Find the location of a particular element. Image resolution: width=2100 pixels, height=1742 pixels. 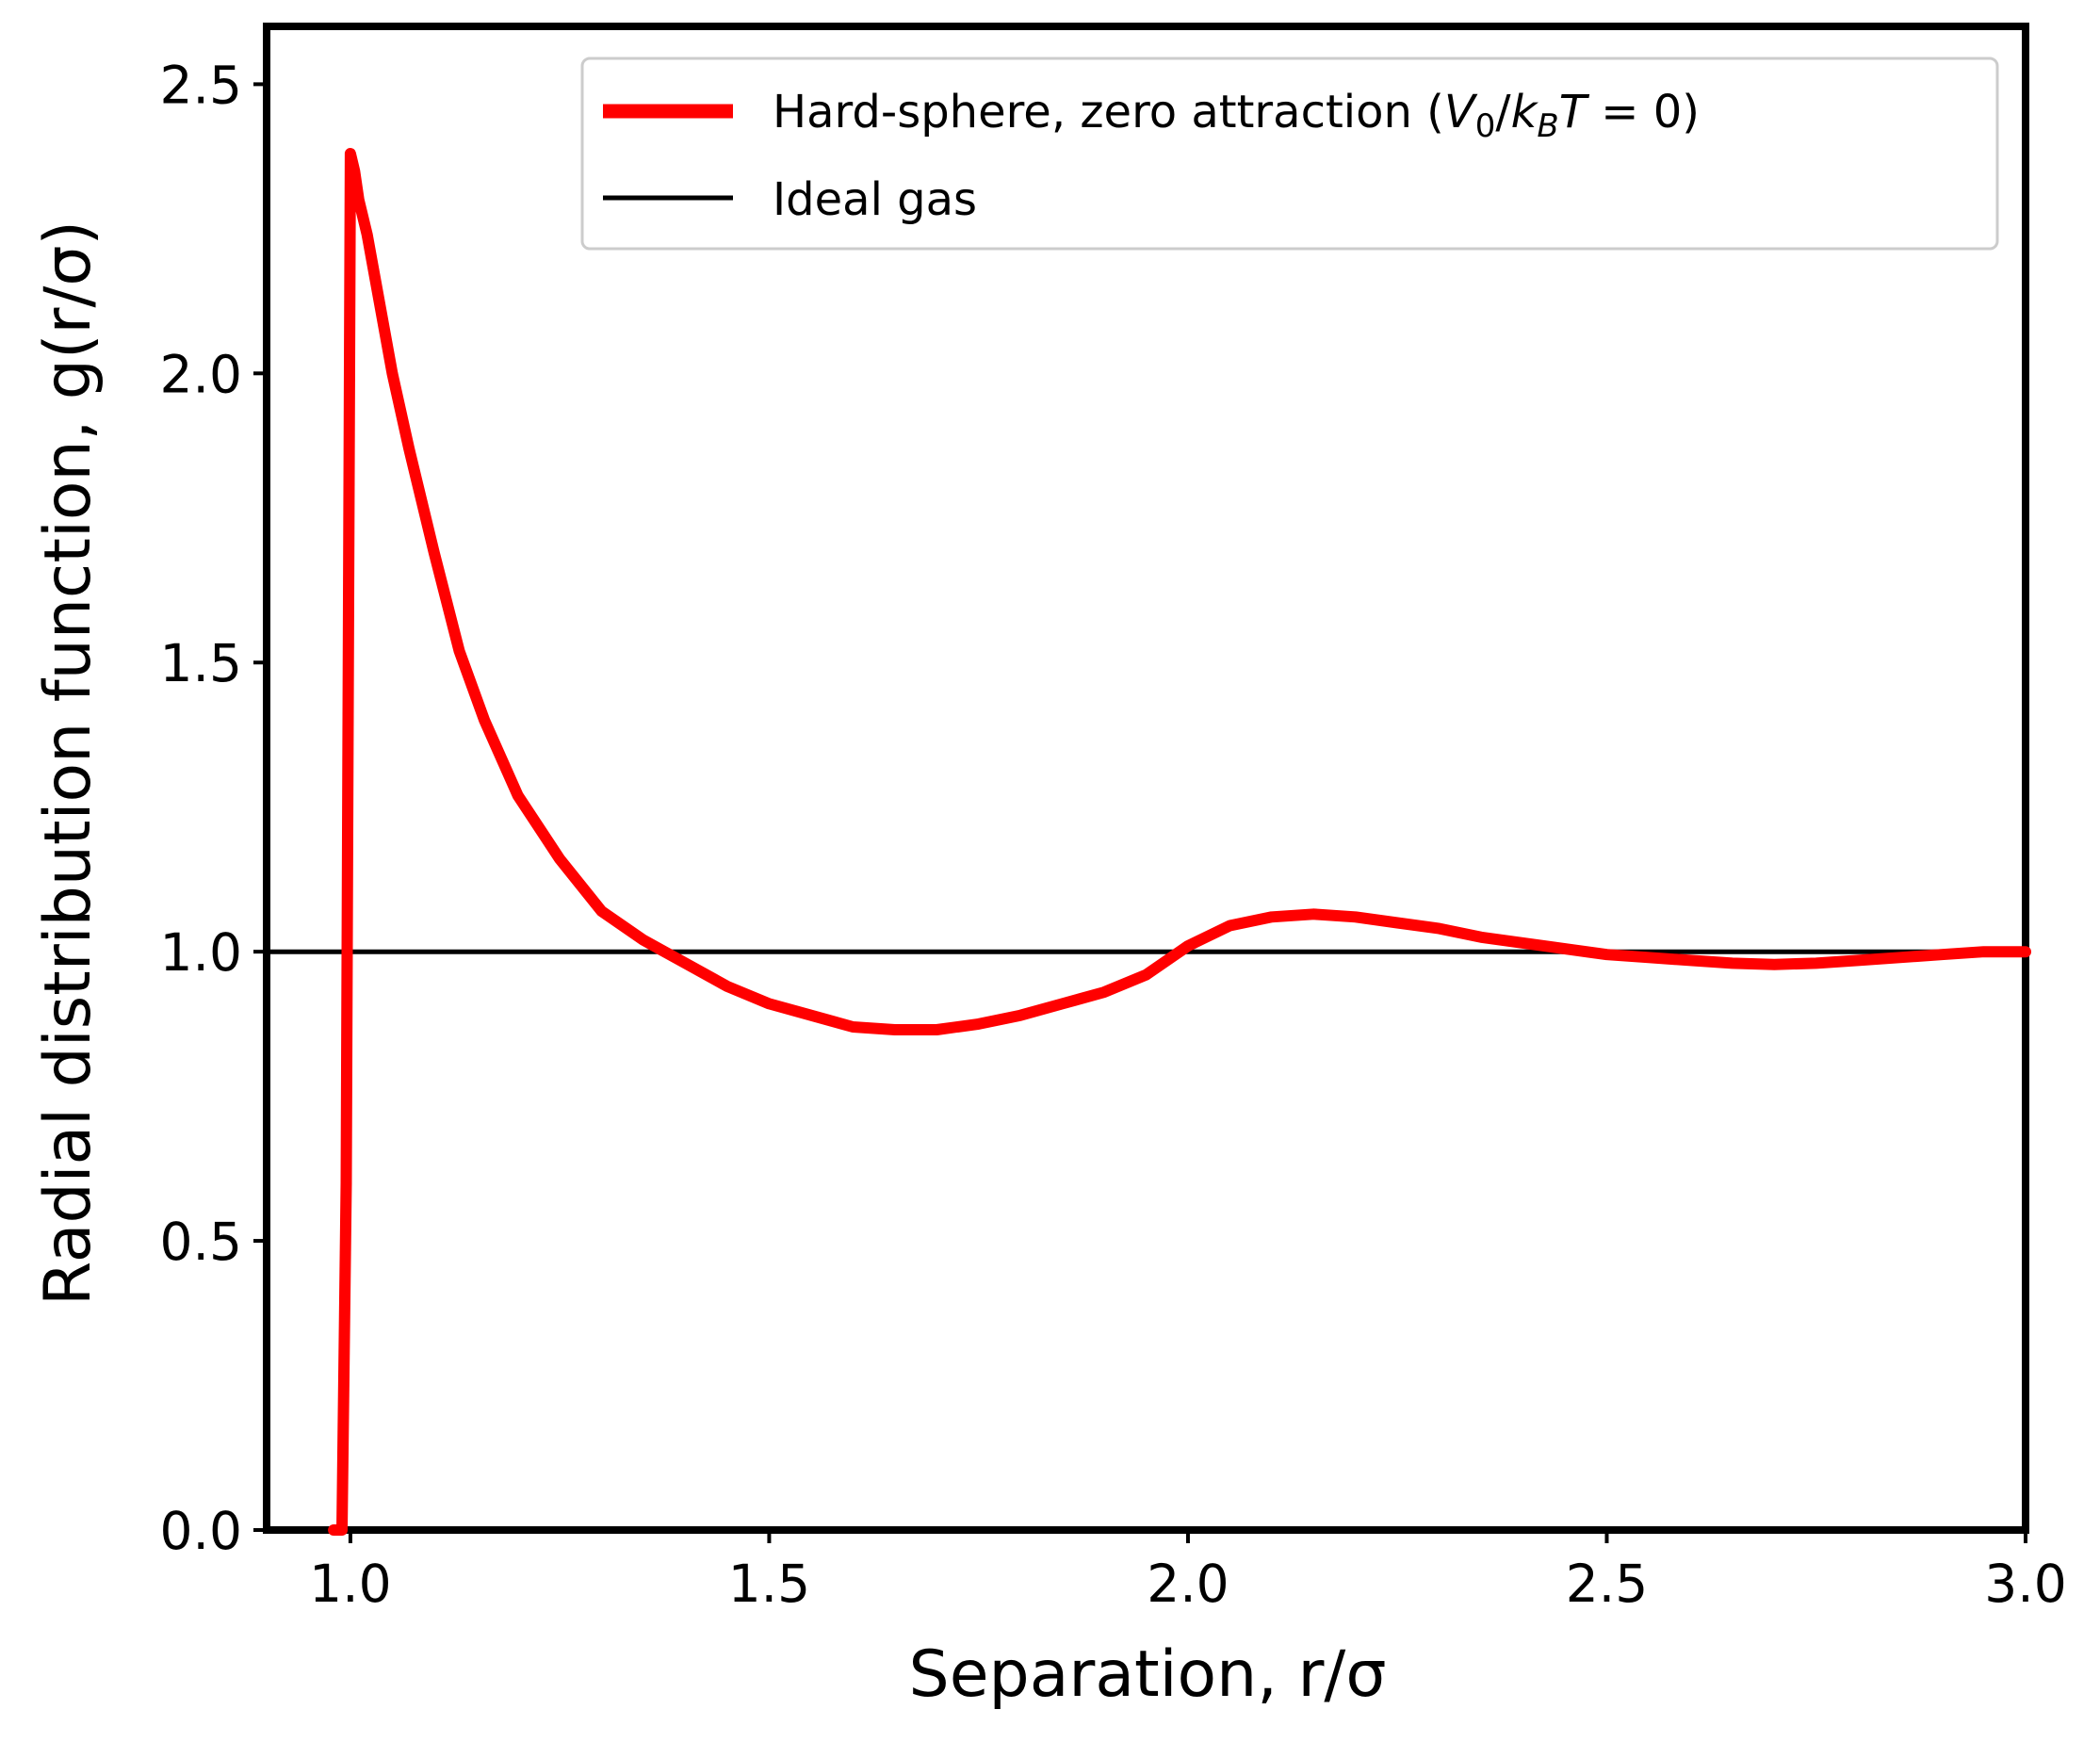

y-axis-ticks: 0.0 0.5 1.0 1.5 2.0 2.5 is located at coordinates (213, 808).